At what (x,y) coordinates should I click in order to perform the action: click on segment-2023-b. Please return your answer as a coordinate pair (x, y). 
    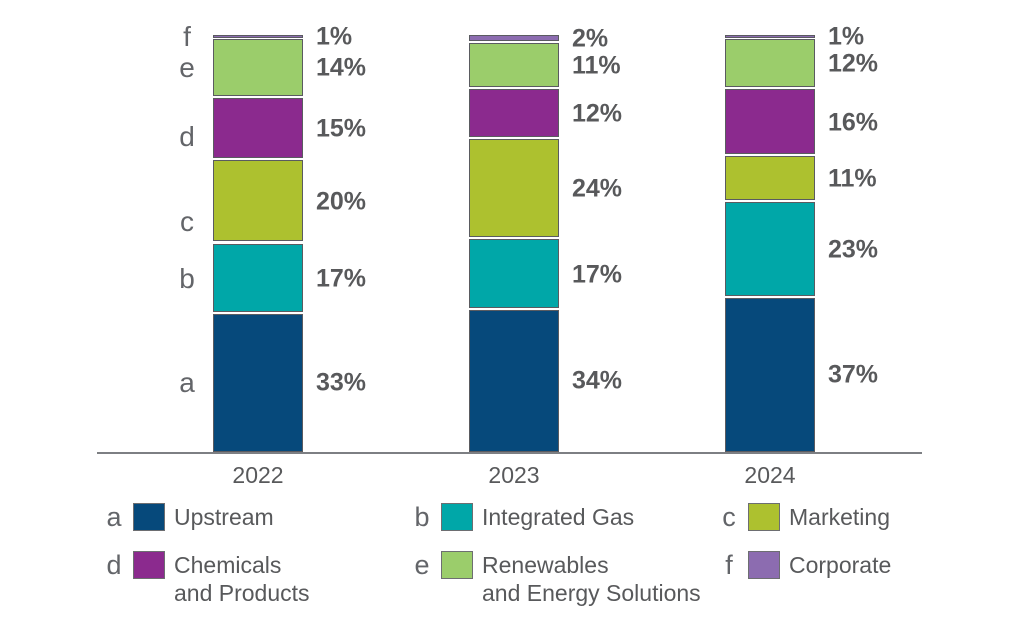
    Looking at the image, I should click on (514, 274).